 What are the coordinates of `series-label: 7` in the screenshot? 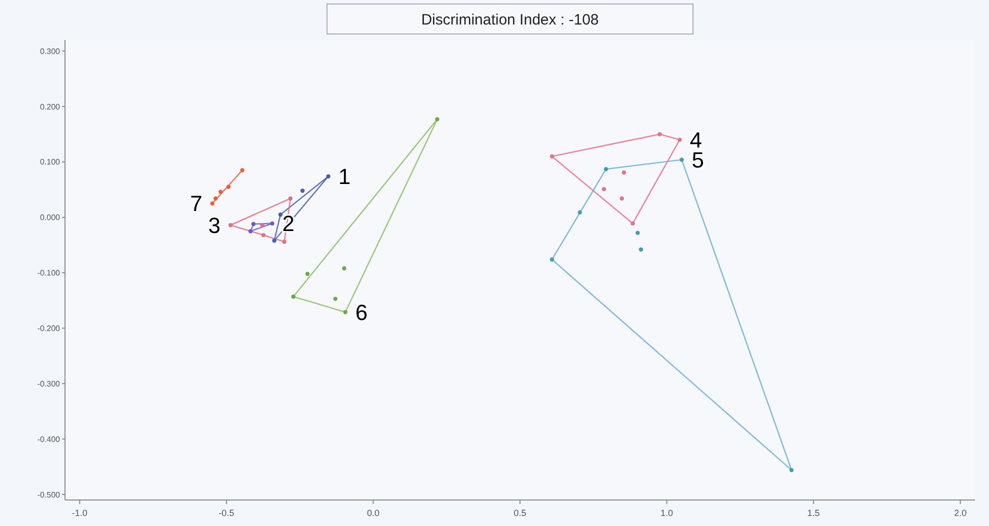 It's located at (196, 203).